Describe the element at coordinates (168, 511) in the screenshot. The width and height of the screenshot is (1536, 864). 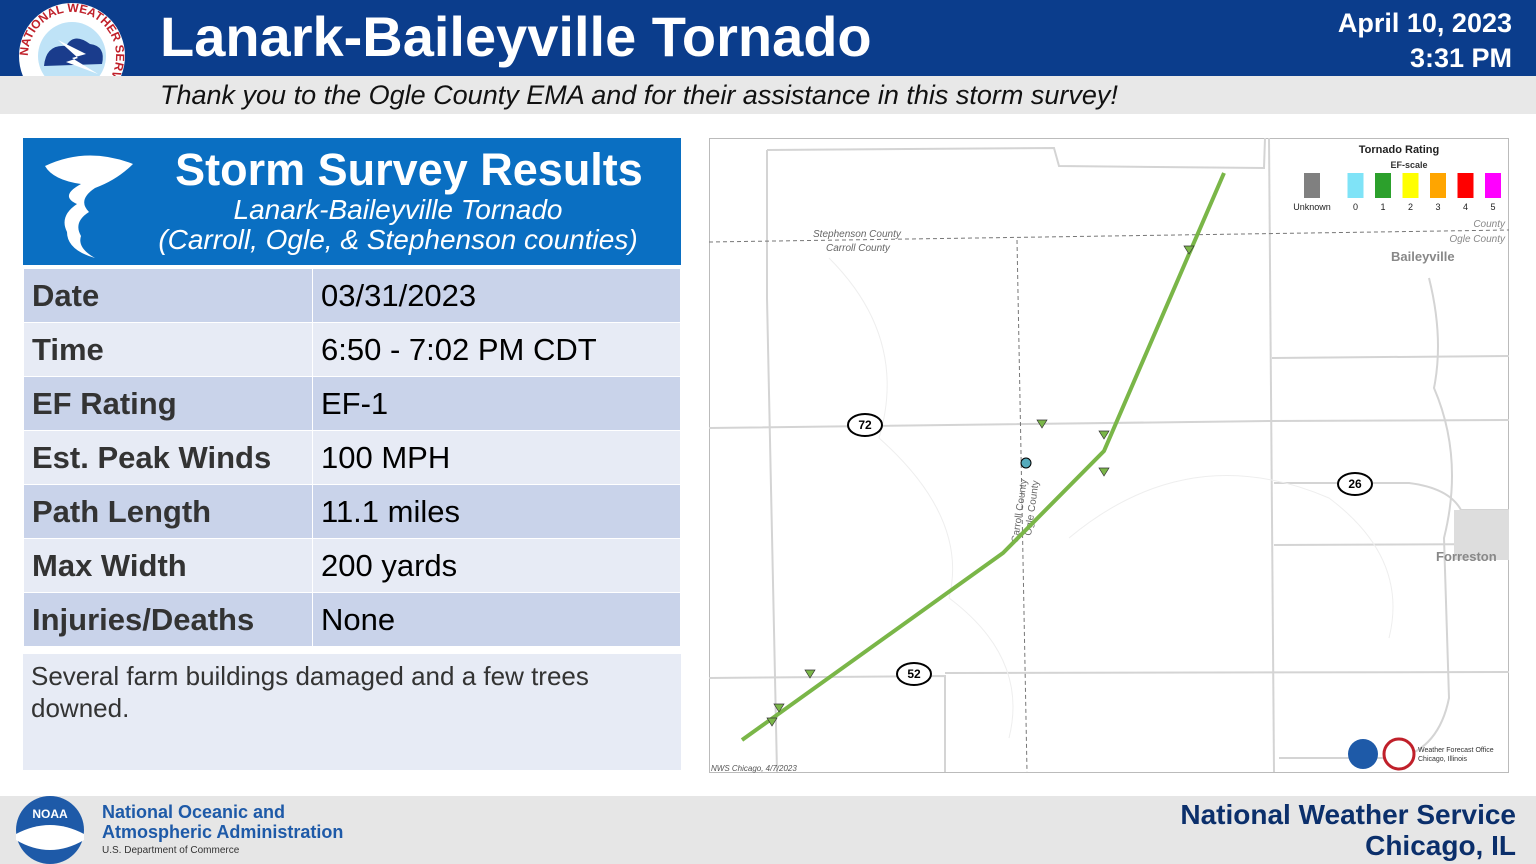
I see `row-label: Path Length` at that location.